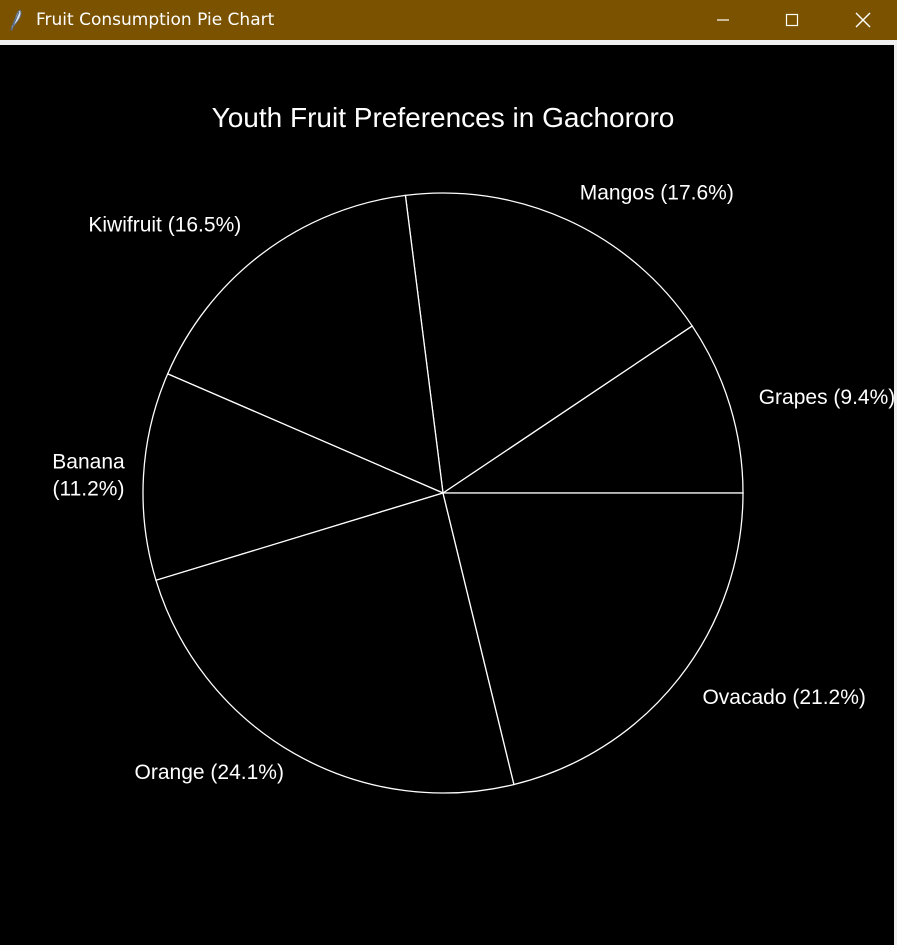 Image resolution: width=897 pixels, height=950 pixels. What do you see at coordinates (16, 20) in the screenshot?
I see `feather-icon` at bounding box center [16, 20].